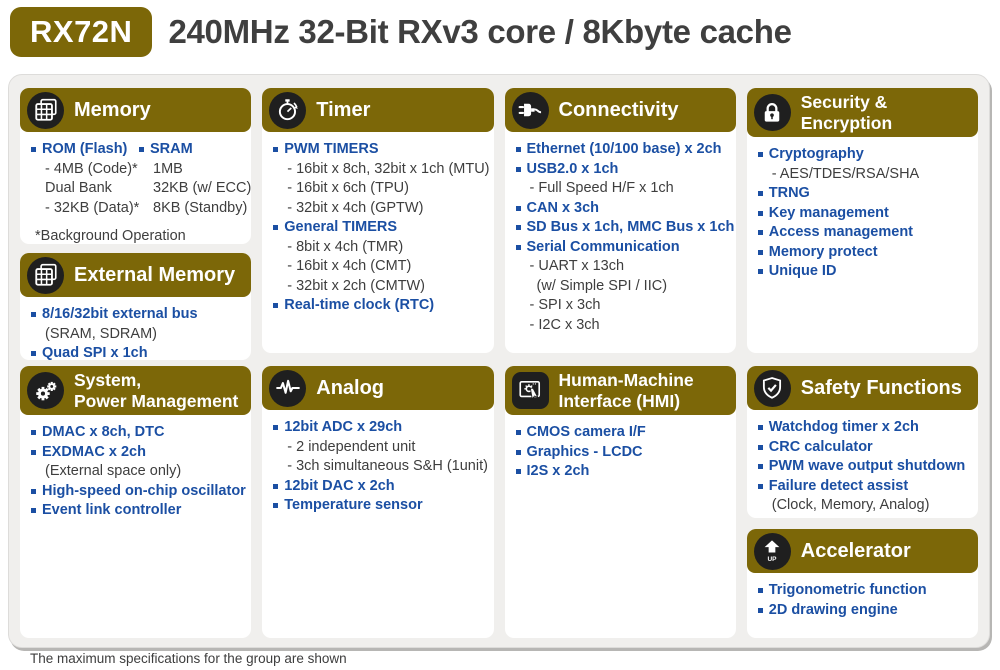 This screenshot has width=1000, height=670. I want to click on feature-item: Trigonometric function, so click(865, 591).